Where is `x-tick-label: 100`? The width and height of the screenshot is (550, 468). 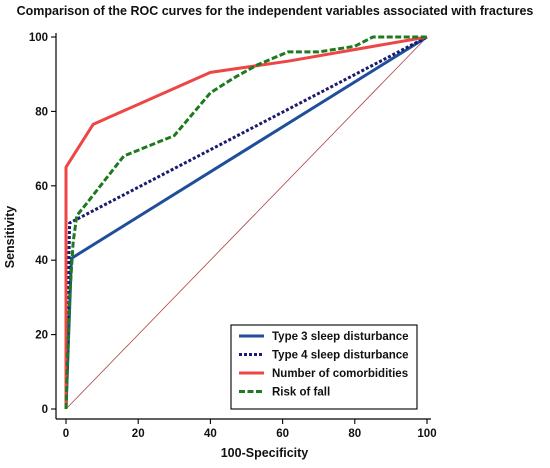
x-tick-label: 100 is located at coordinates (426, 434).